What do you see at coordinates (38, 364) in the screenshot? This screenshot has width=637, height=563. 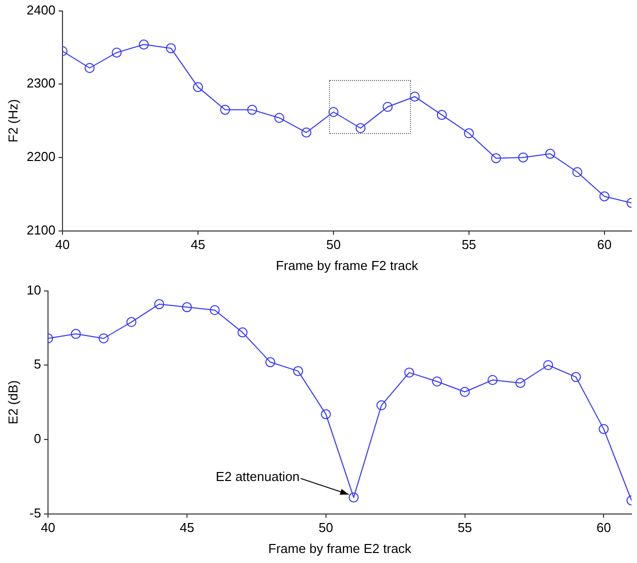 I see `y-tick-label: 5` at bounding box center [38, 364].